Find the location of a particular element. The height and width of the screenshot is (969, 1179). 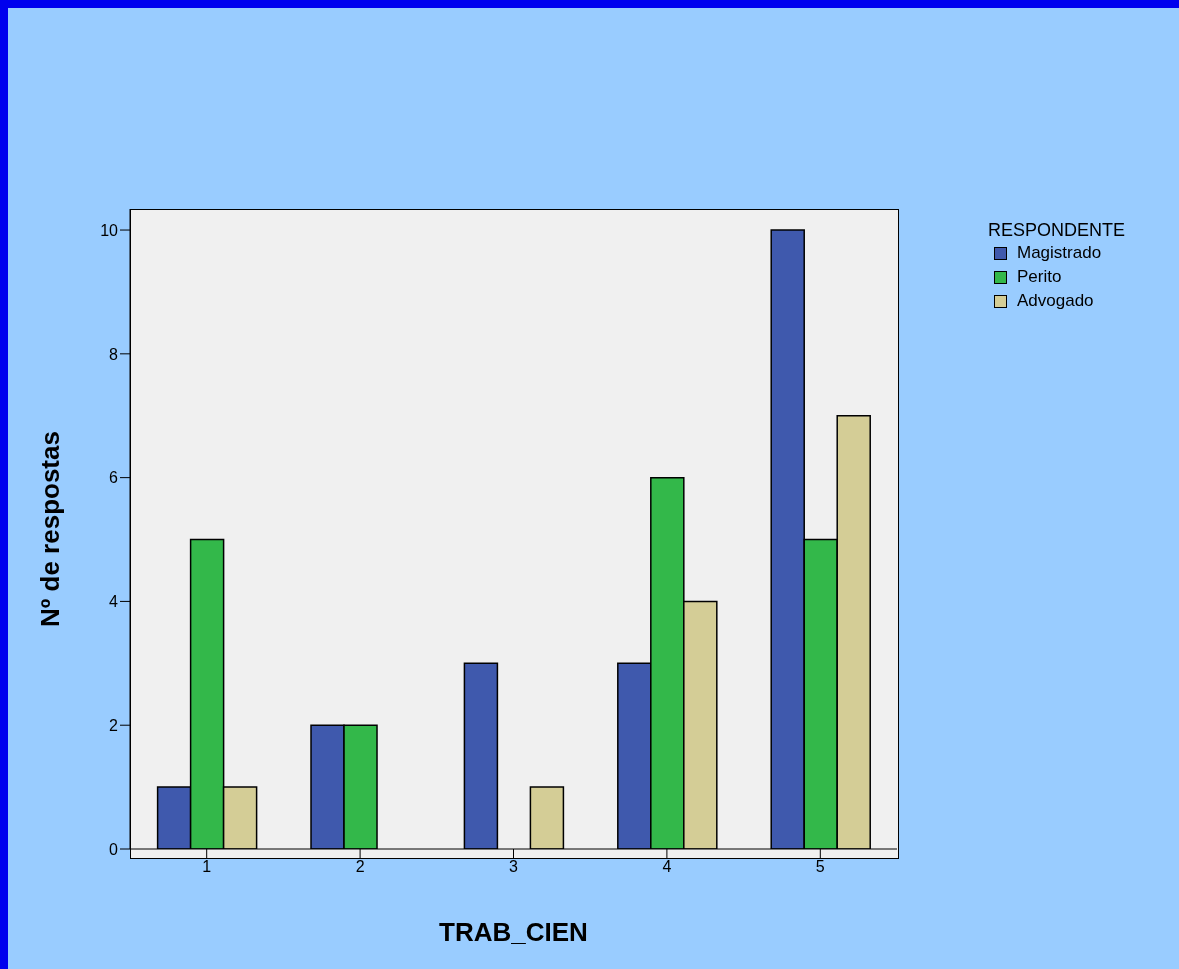

y-tick-label: 10 is located at coordinates (109, 230).